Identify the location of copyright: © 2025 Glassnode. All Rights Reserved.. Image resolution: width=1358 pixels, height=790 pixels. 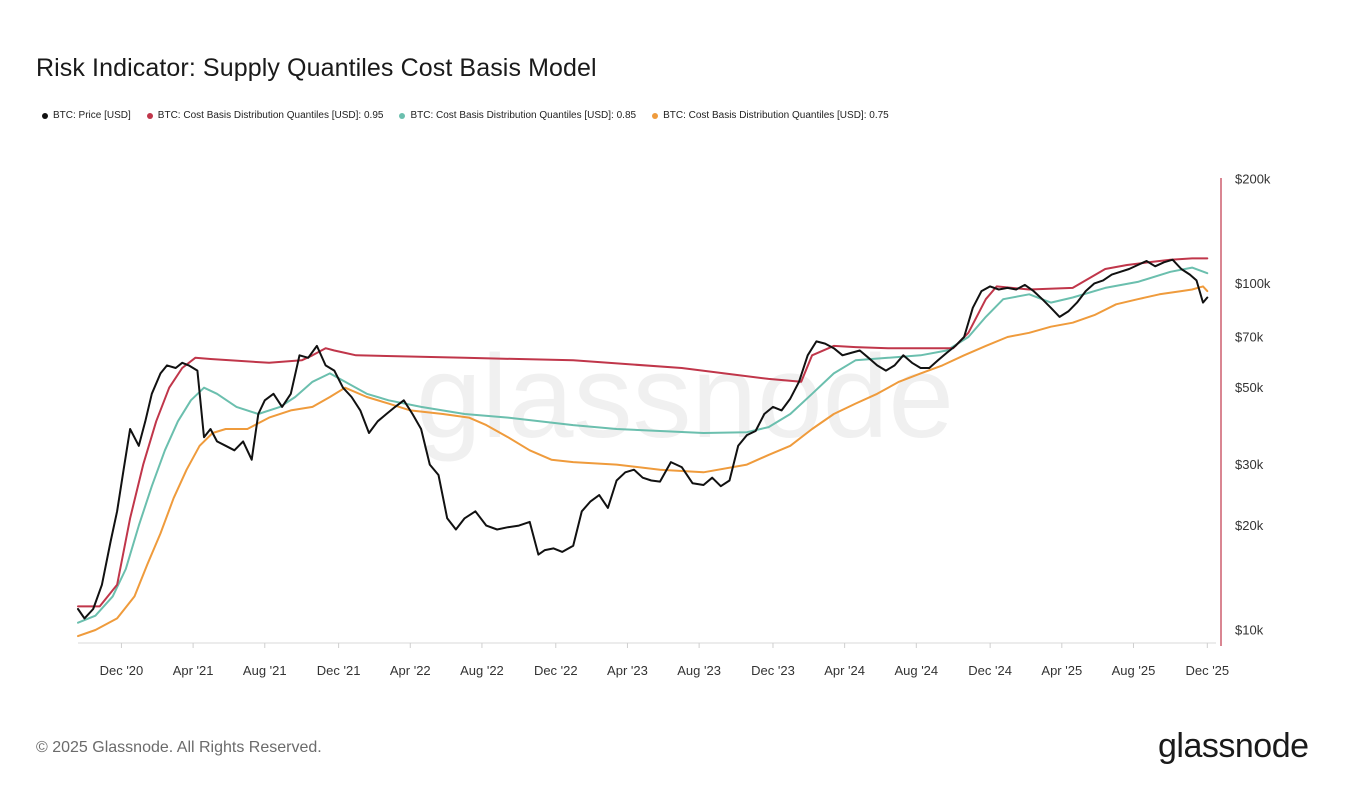
(179, 747).